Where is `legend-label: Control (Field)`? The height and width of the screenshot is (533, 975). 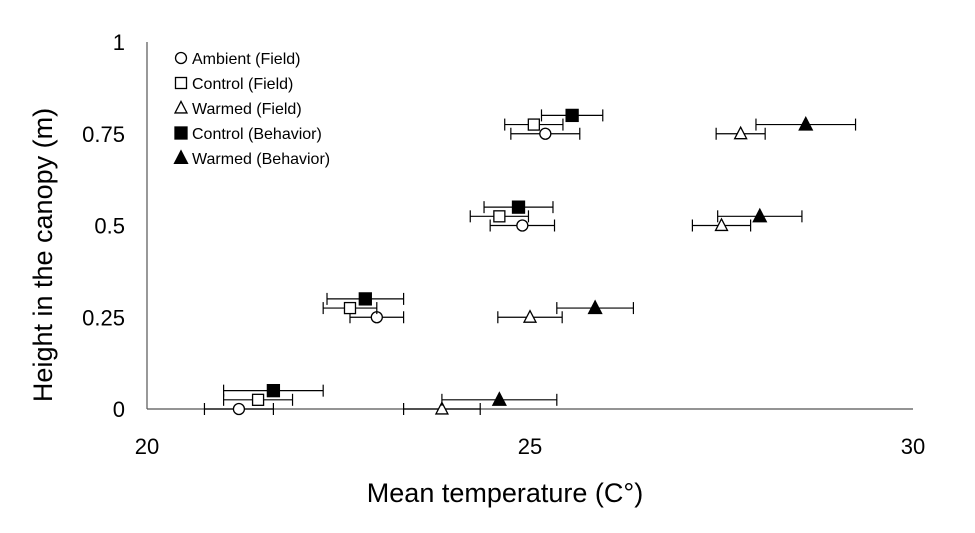 legend-label: Control (Field) is located at coordinates (242, 84).